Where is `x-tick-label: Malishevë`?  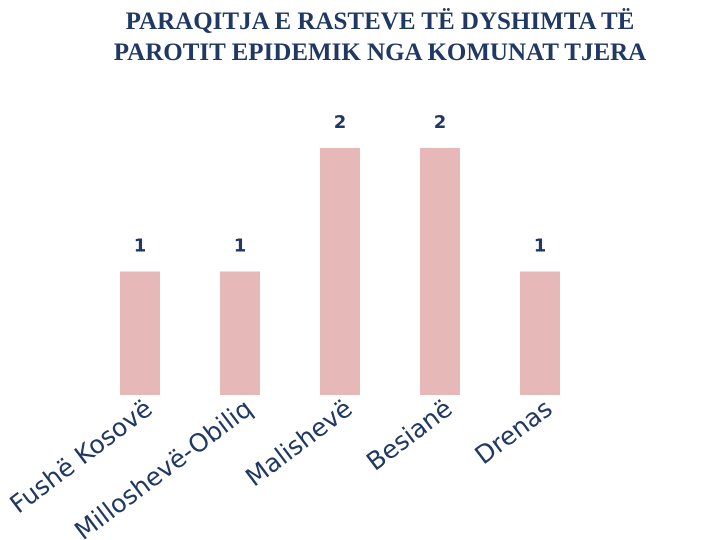
x-tick-label: Malishevë is located at coordinates (298, 443).